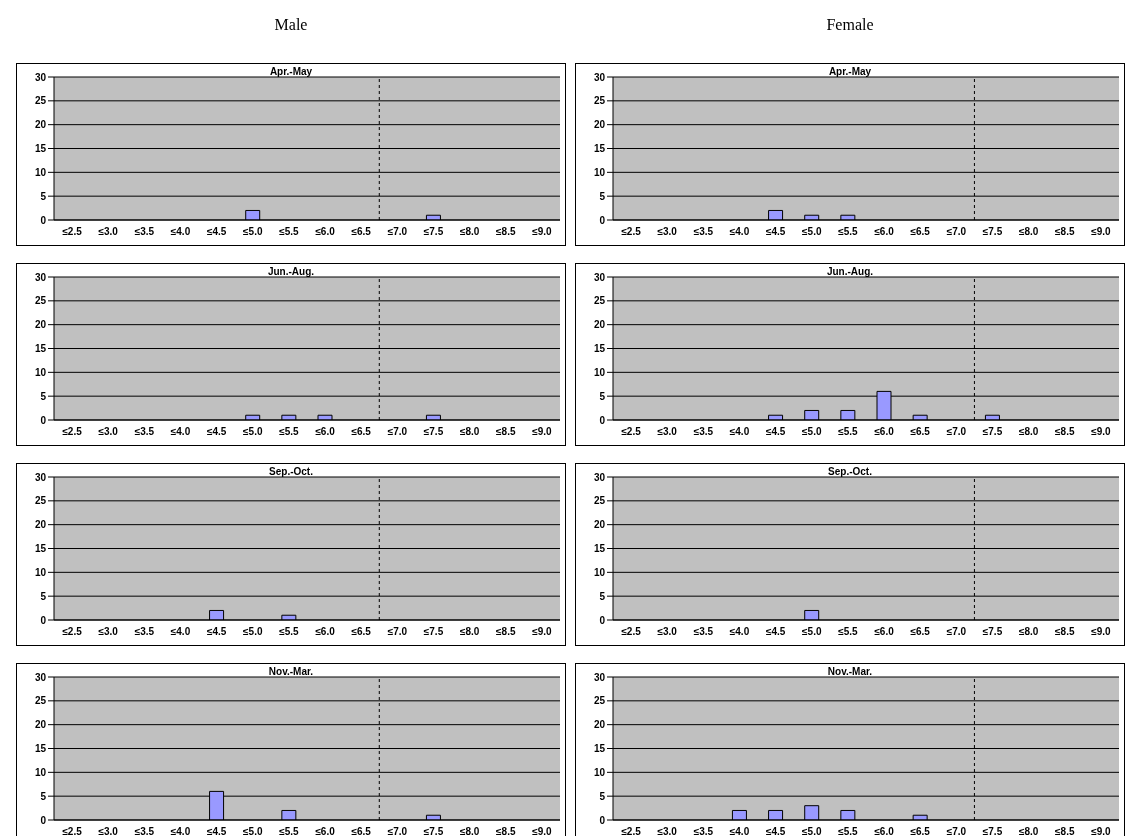 The width and height of the screenshot is (1129, 836). What do you see at coordinates (850, 471) in the screenshot?
I see `chart-title: Sep.-Oct.` at bounding box center [850, 471].